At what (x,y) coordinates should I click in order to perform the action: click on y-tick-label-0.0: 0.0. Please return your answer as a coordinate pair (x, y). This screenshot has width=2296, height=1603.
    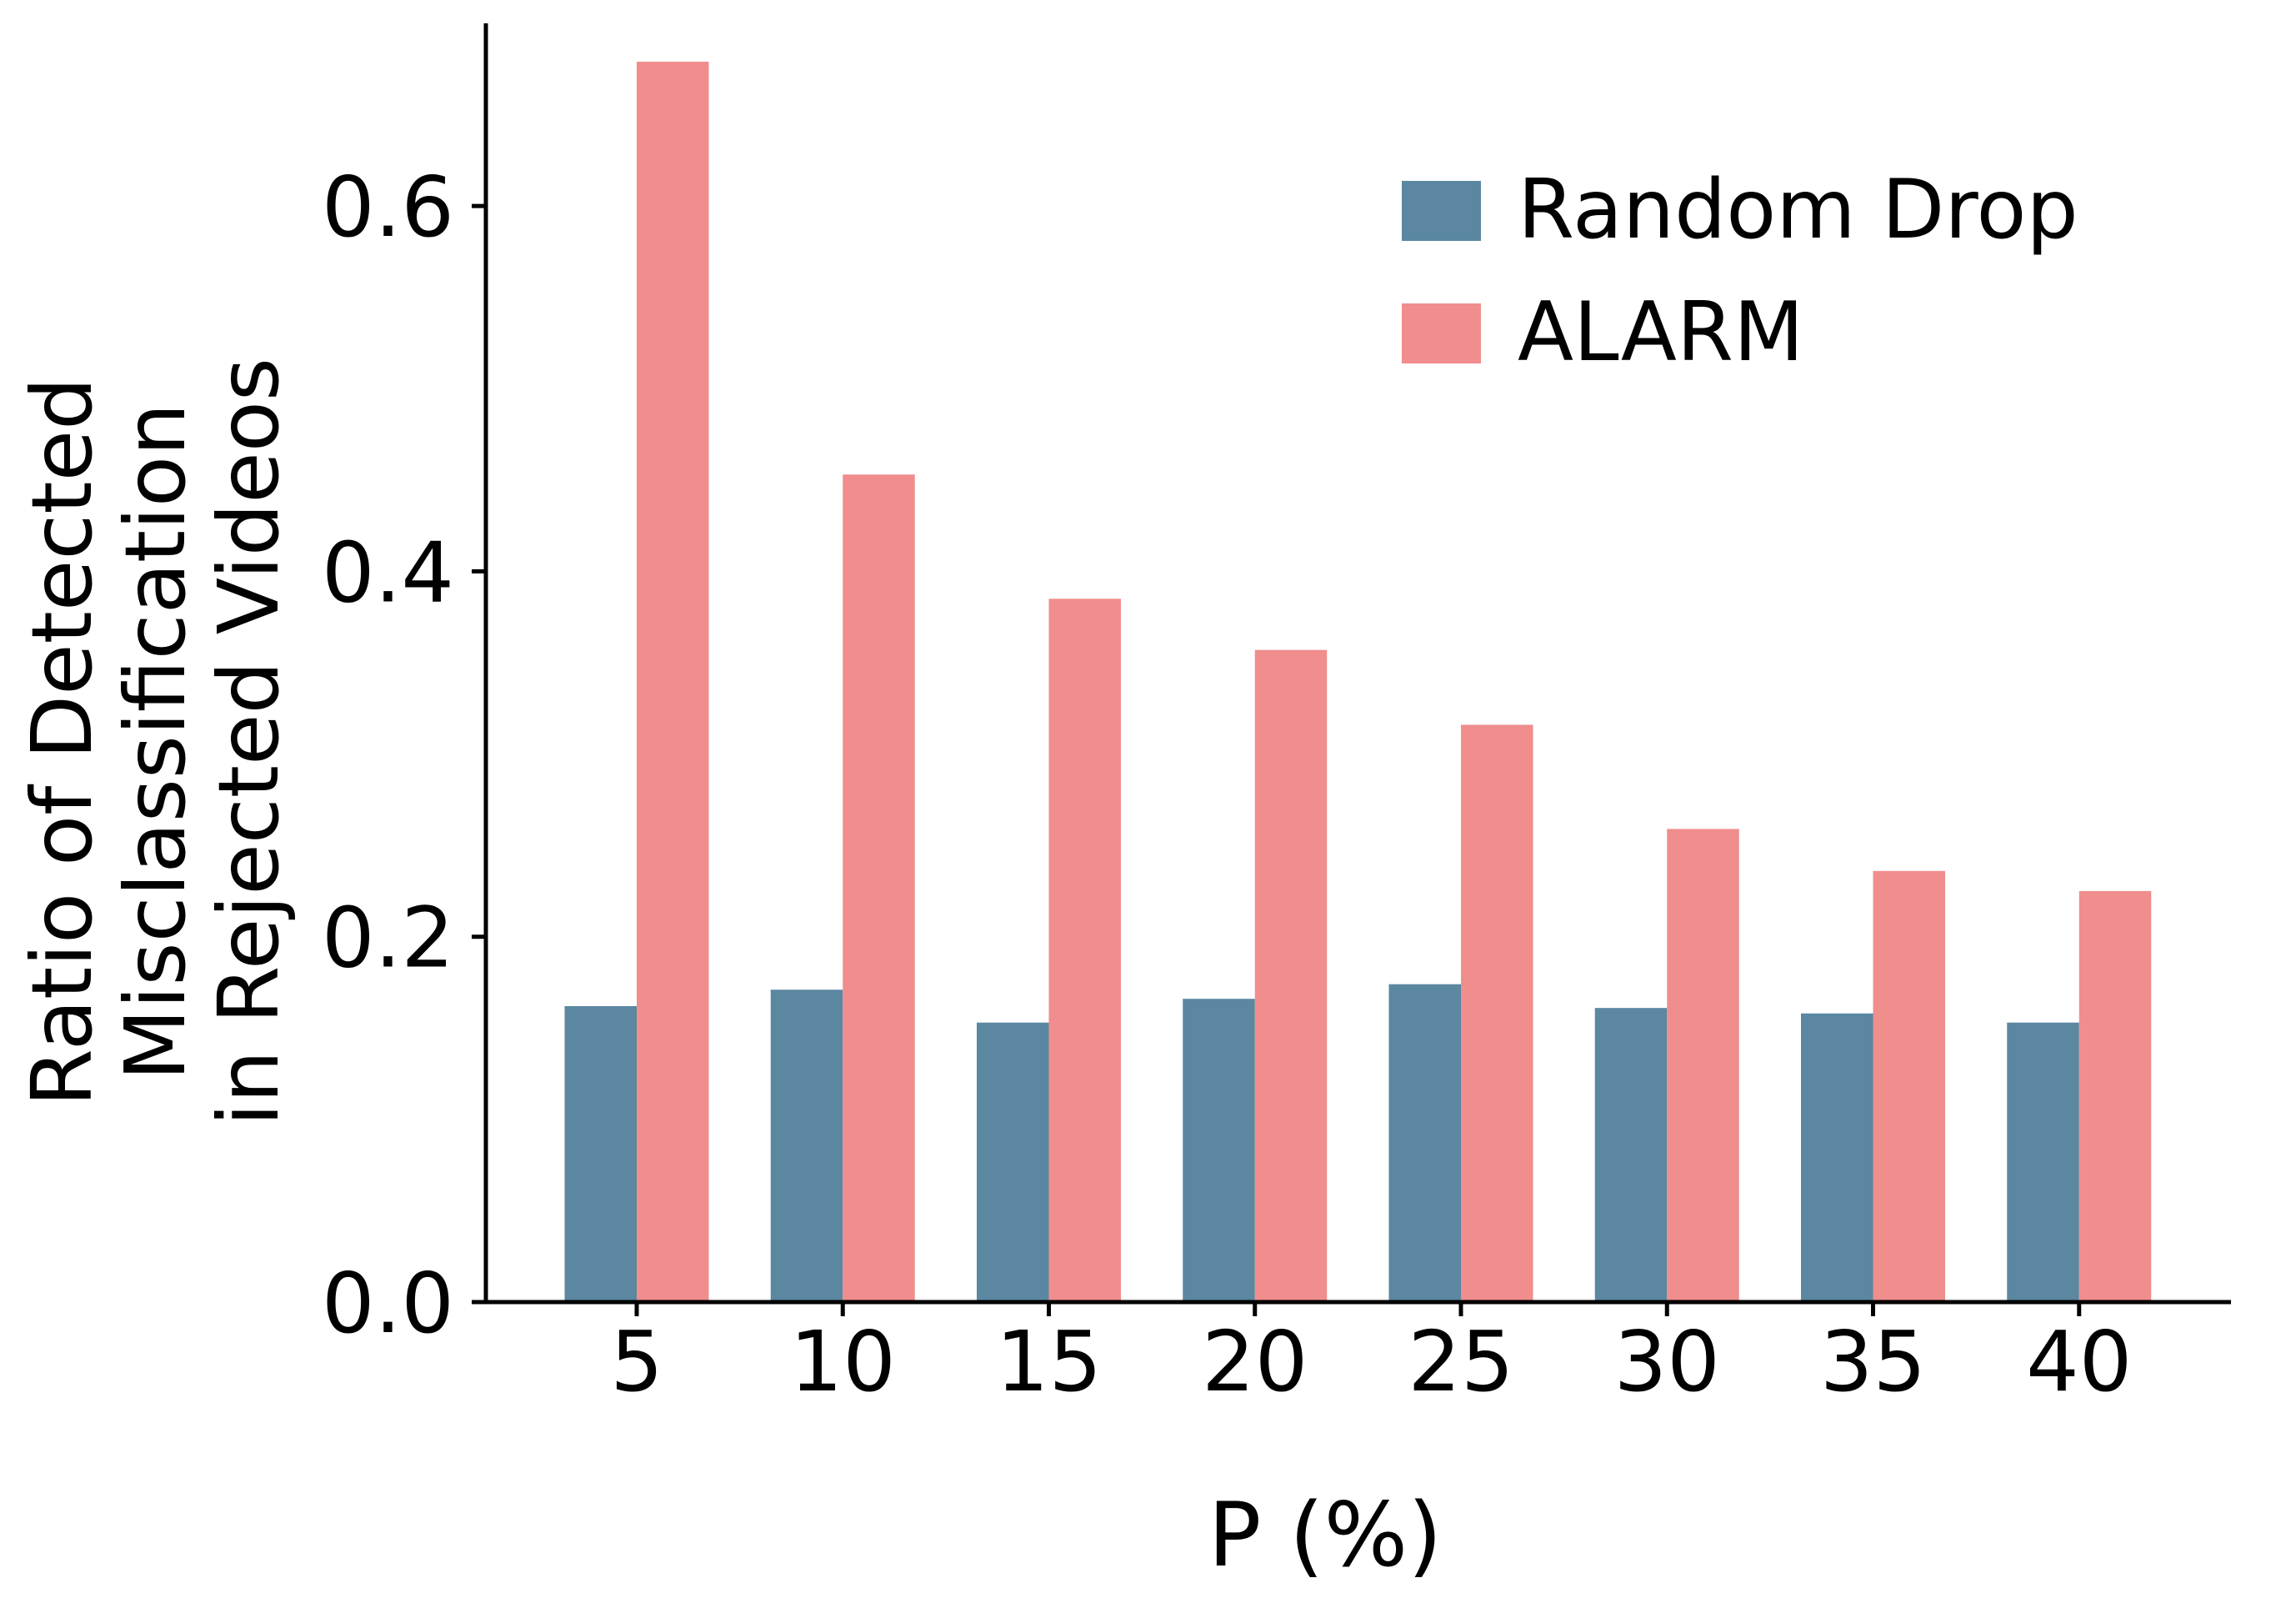
    Looking at the image, I should click on (388, 1303).